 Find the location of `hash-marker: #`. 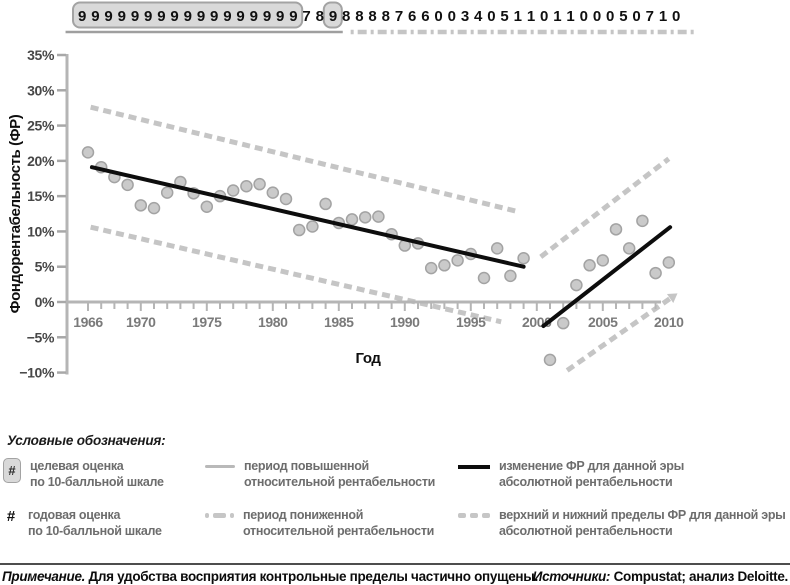

hash-marker: # is located at coordinates (11, 516).